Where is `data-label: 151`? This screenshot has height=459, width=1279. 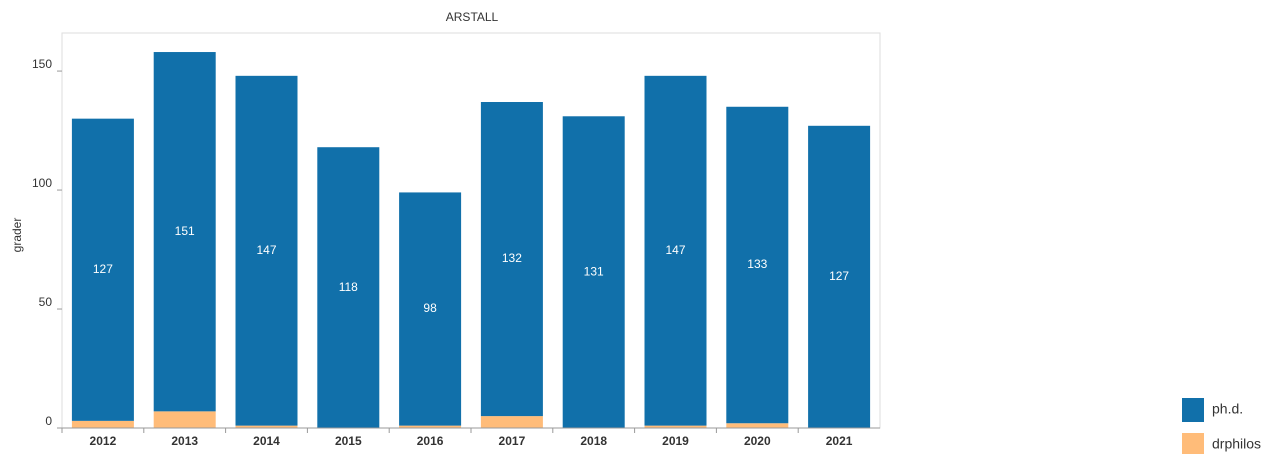 data-label: 151 is located at coordinates (185, 231).